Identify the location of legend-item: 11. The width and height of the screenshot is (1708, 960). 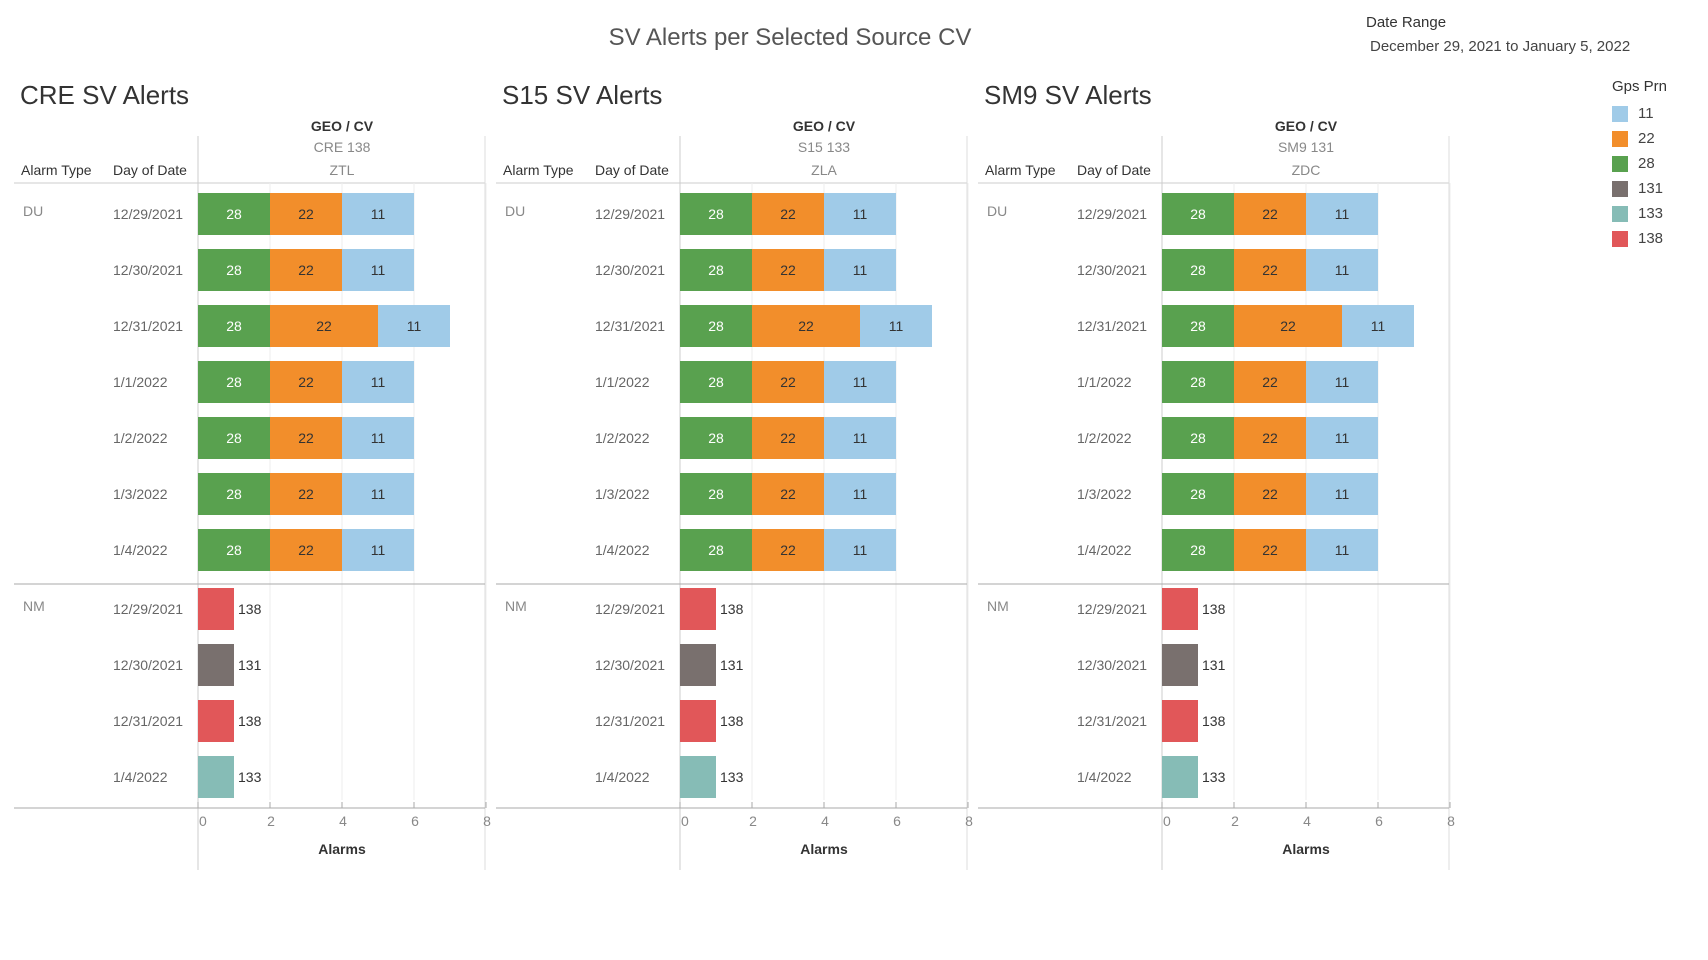
(1657, 113).